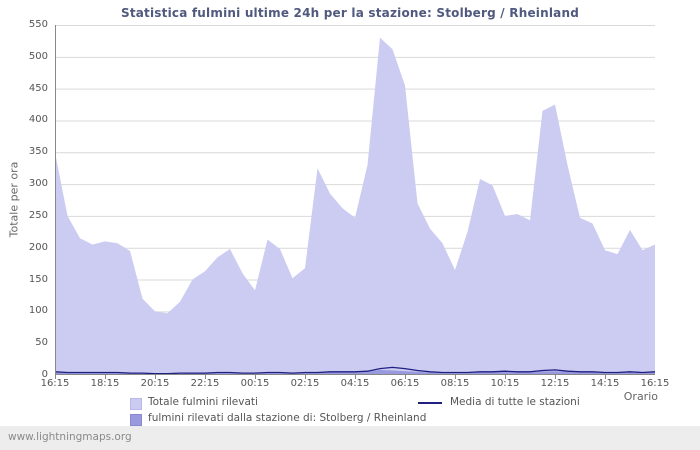  I want to click on y-tick-label: 100, so click(38, 311).